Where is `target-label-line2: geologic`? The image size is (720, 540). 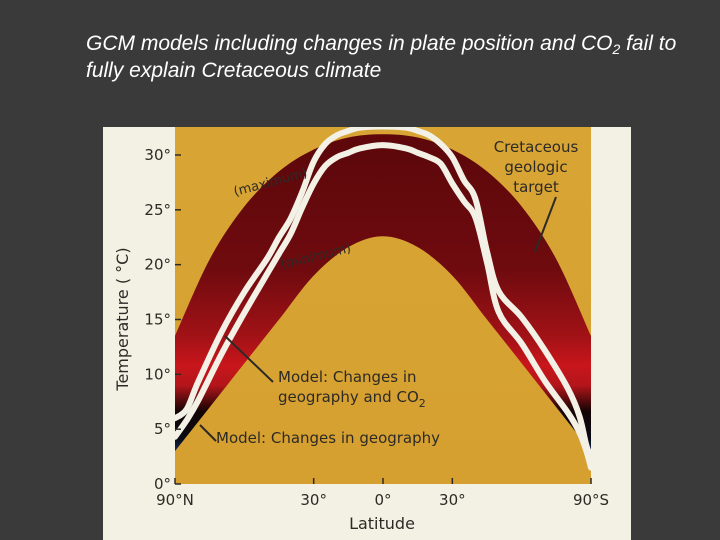
target-label-line2: geologic is located at coordinates (535, 167).